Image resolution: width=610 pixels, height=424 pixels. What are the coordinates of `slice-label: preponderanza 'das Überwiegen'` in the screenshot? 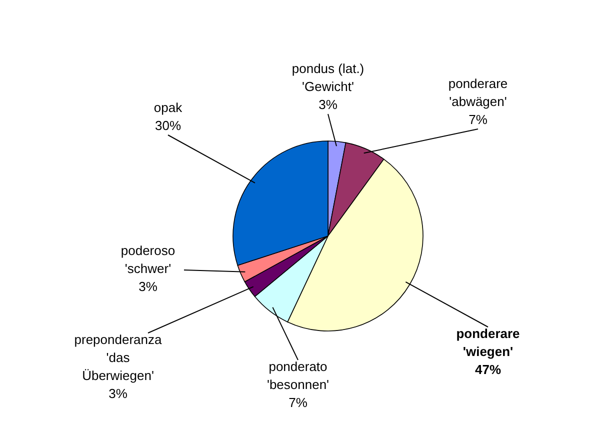 It's located at (118, 358).